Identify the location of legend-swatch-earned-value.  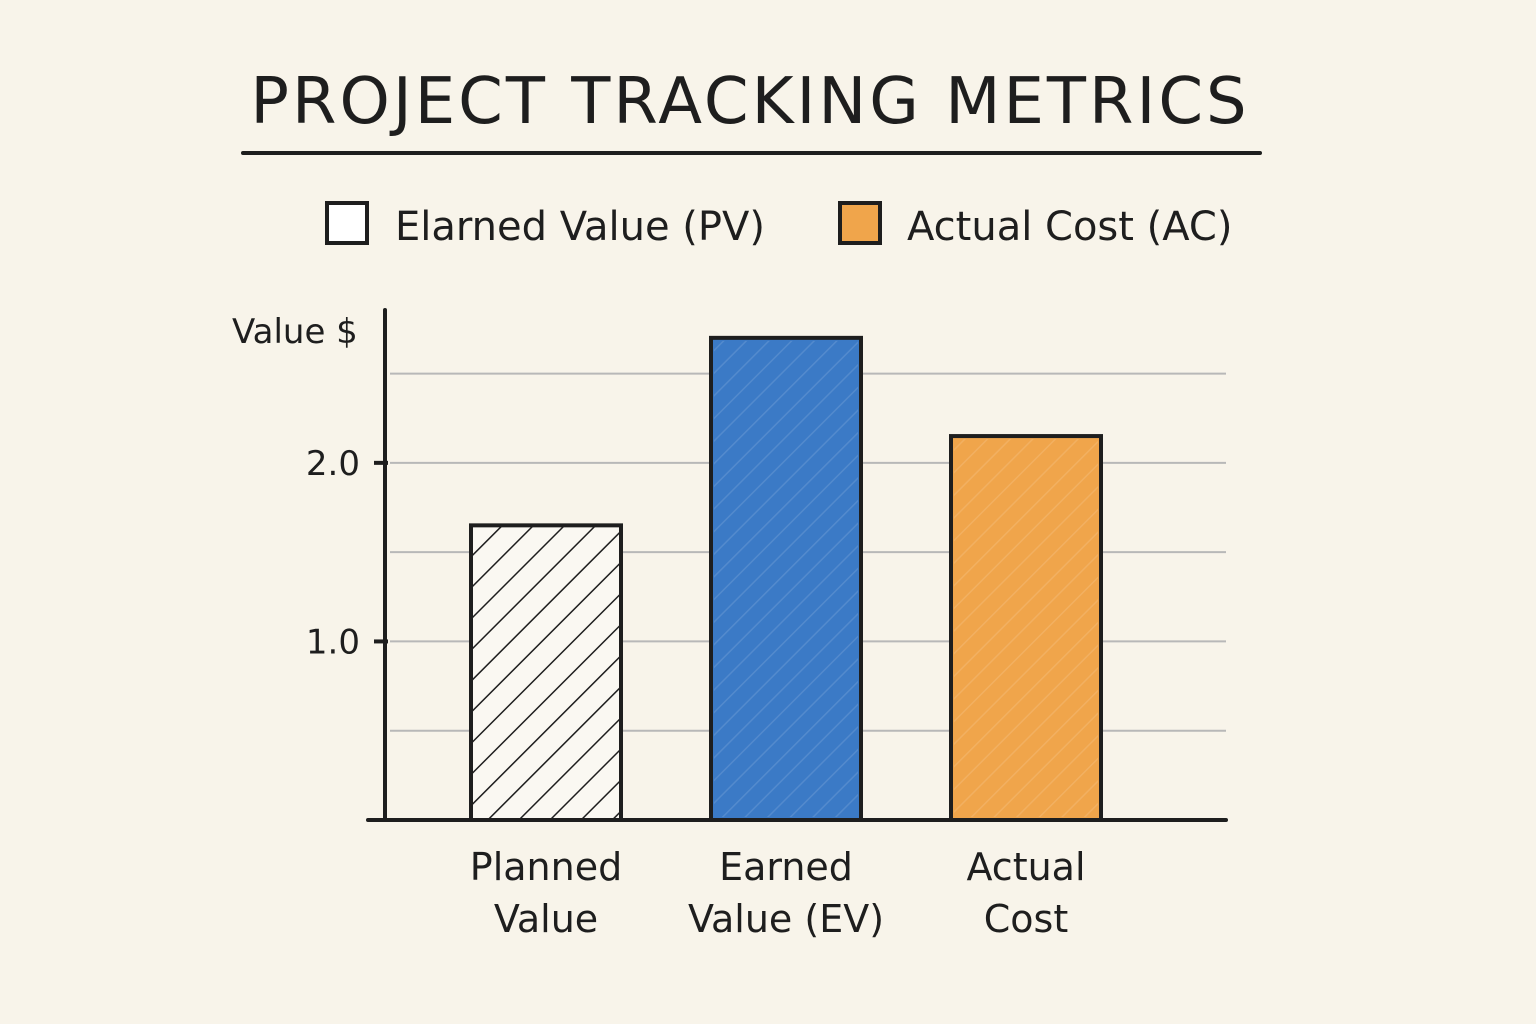
(347, 223).